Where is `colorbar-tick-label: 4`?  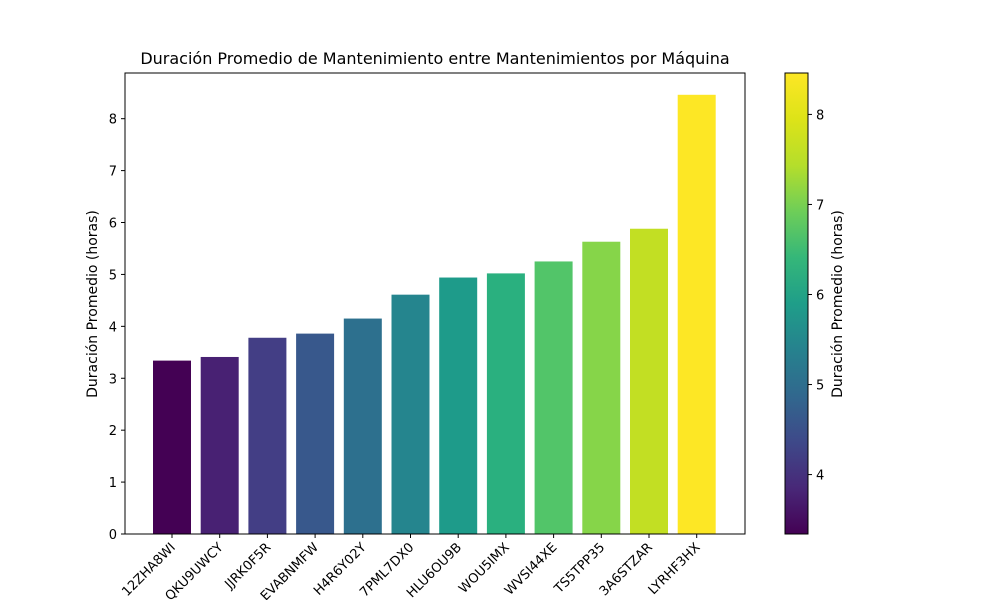
colorbar-tick-label: 4 is located at coordinates (820, 476).